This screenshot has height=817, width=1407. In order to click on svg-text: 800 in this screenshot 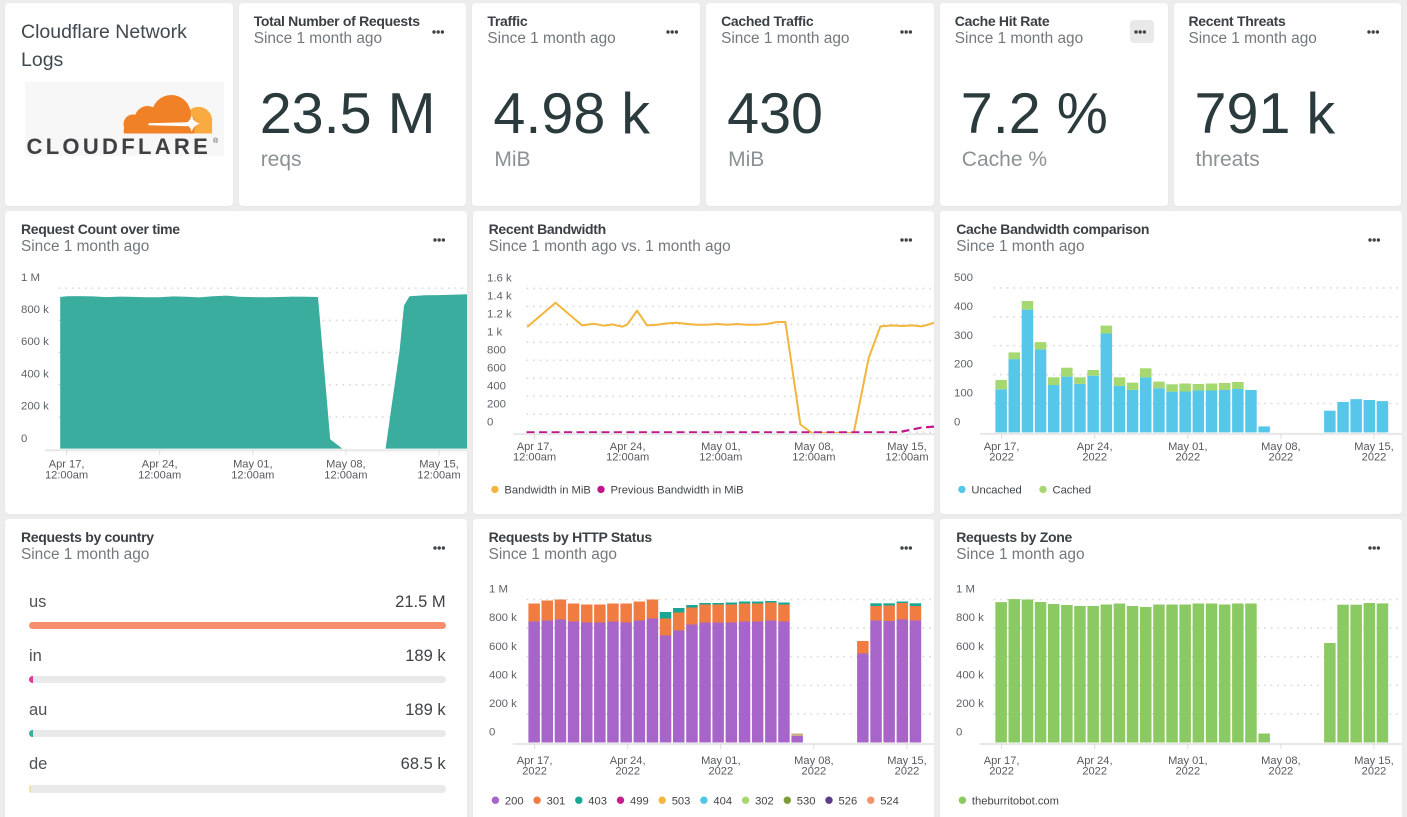, I will do `click(496, 350)`.